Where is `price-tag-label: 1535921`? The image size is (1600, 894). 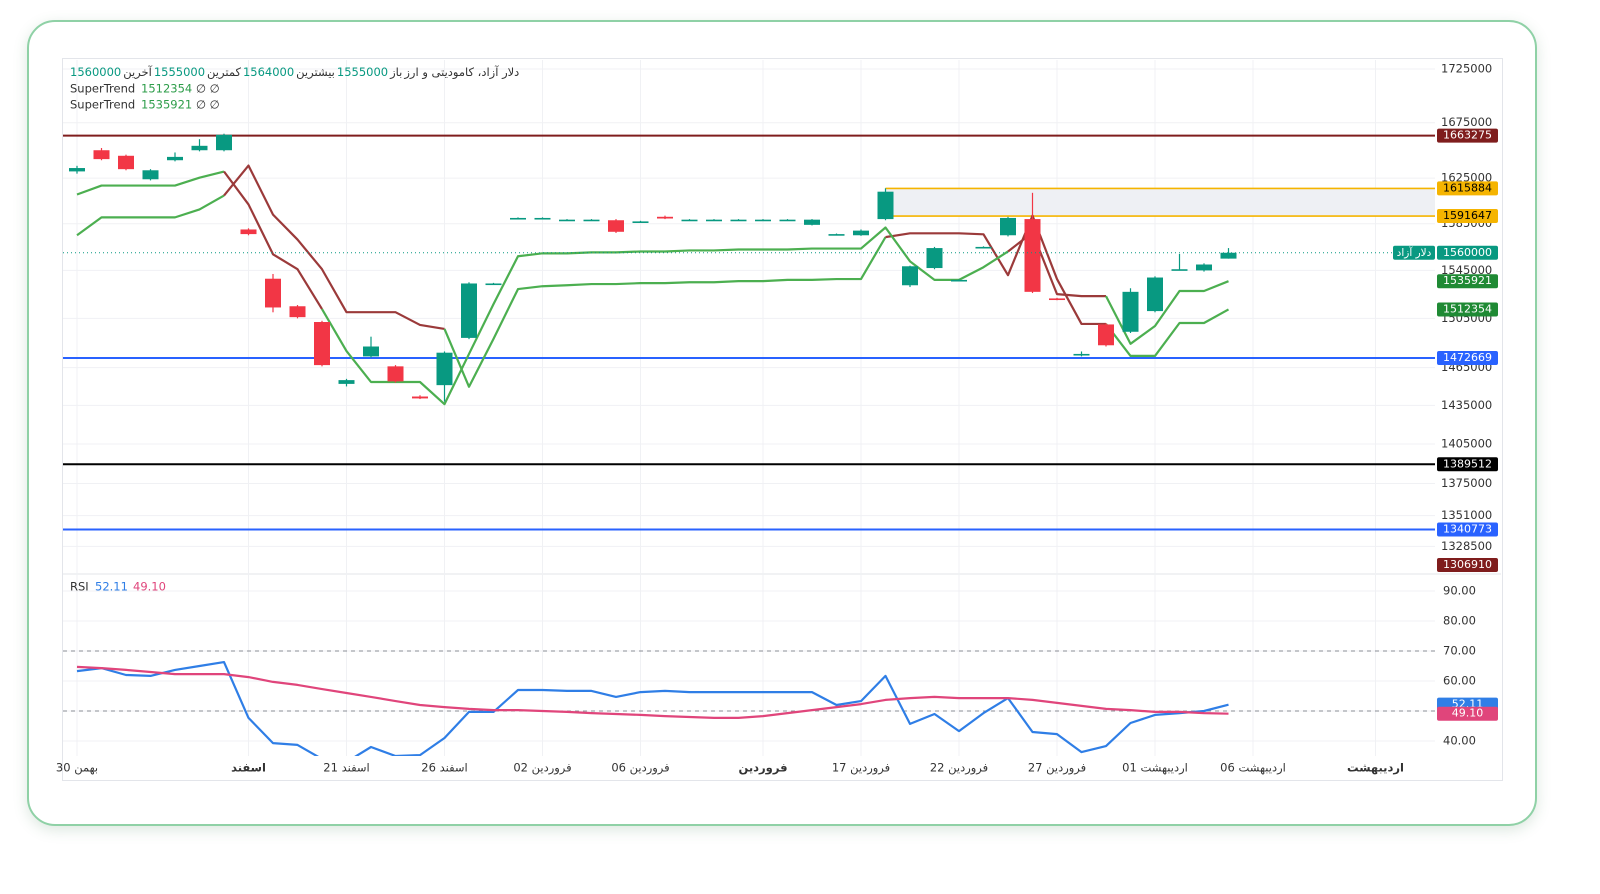
price-tag-label: 1535921 is located at coordinates (1467, 280).